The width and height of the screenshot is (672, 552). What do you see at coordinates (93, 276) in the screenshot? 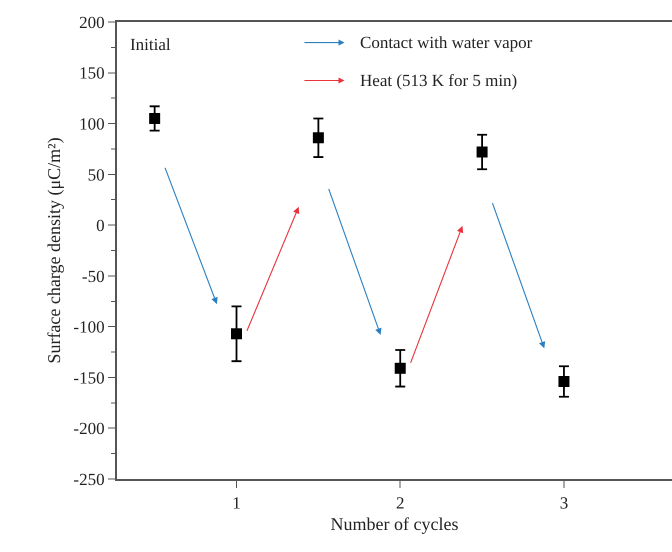
I see `y-tick-label: -50` at bounding box center [93, 276].